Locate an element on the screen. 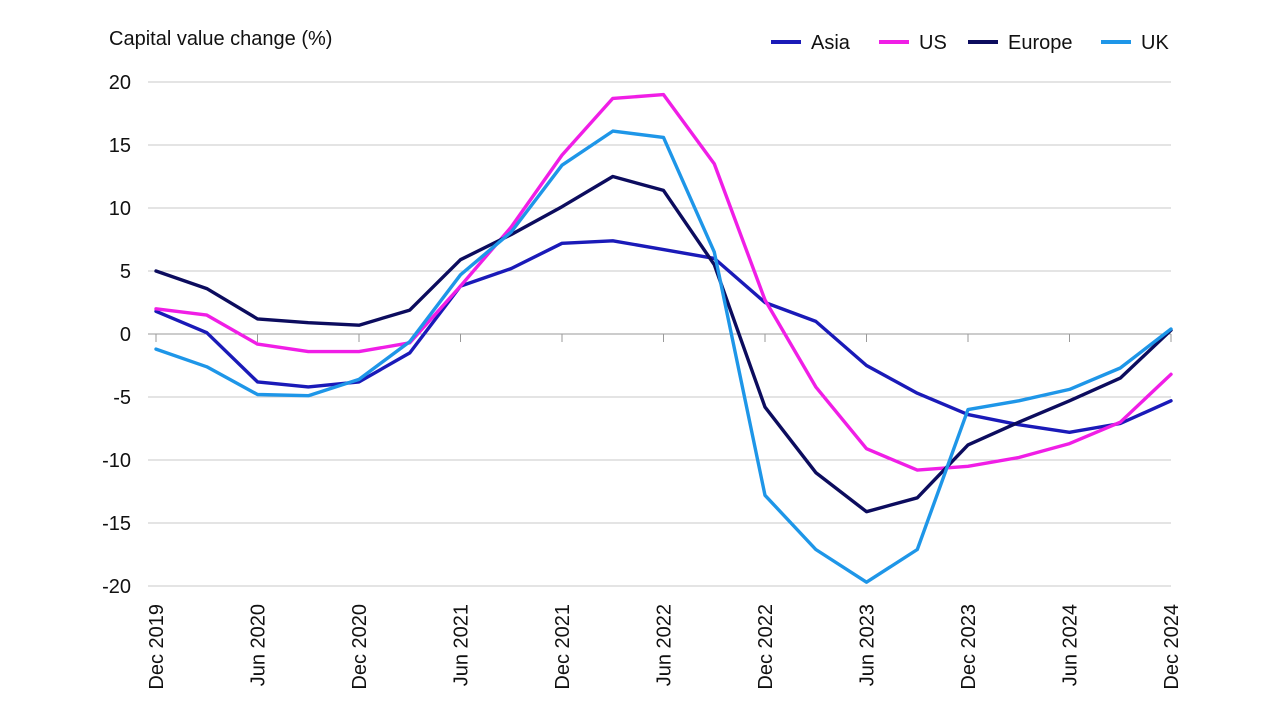 This screenshot has width=1280, height=725. y-tick-label: -20 is located at coordinates (116, 587).